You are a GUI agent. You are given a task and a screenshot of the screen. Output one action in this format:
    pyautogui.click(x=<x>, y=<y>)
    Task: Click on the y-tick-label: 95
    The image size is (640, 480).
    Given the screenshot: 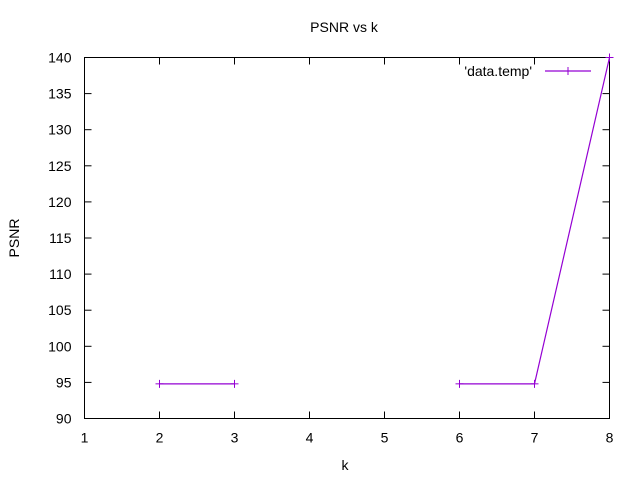 What is the action you would take?
    pyautogui.click(x=64, y=382)
    